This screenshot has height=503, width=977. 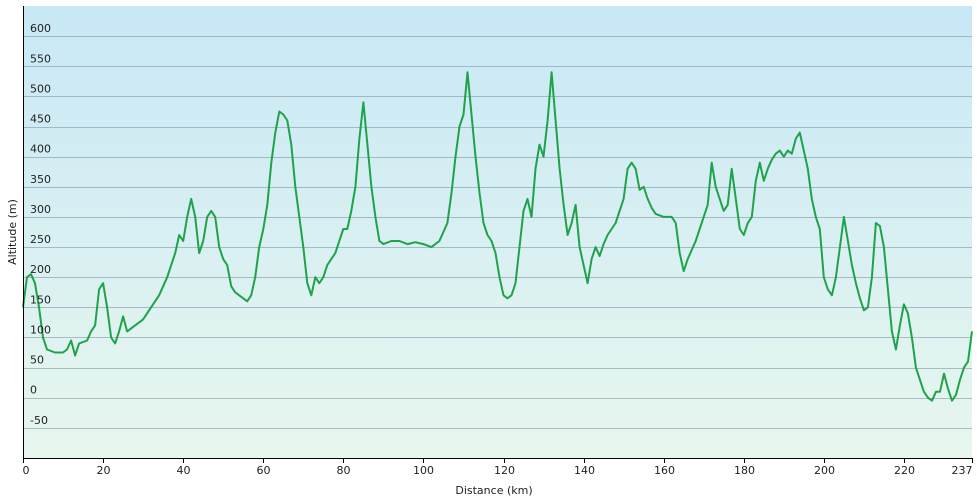 What do you see at coordinates (104, 470) in the screenshot?
I see `x-tick-label: 20` at bounding box center [104, 470].